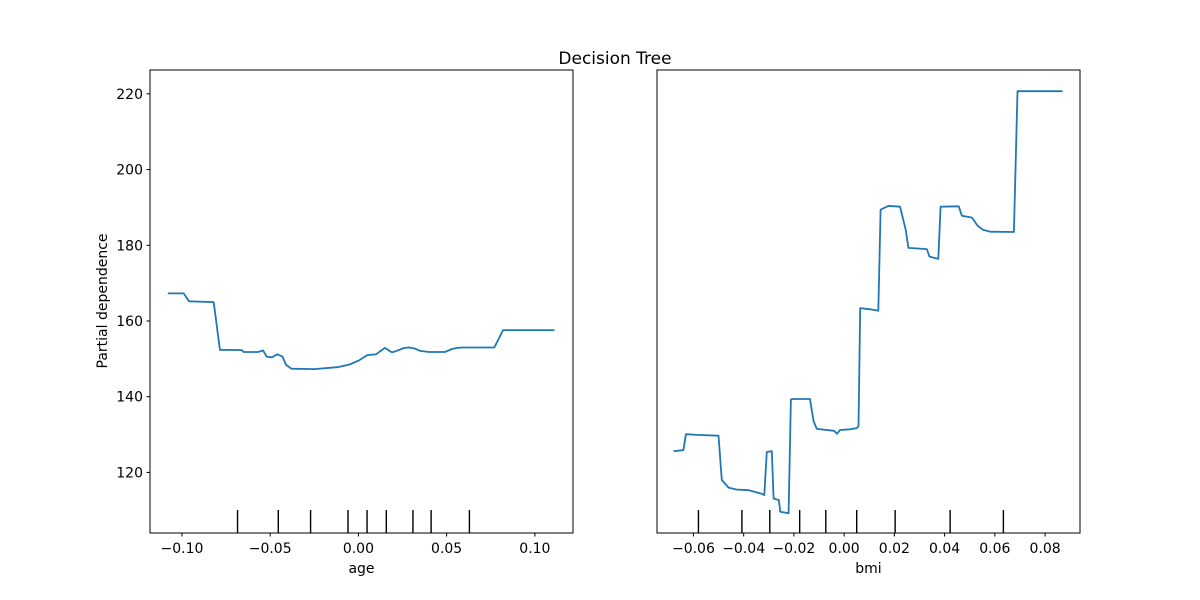 This screenshot has width=1200, height=600. Describe the element at coordinates (361, 569) in the screenshot. I see `x-axis-label: age` at that location.